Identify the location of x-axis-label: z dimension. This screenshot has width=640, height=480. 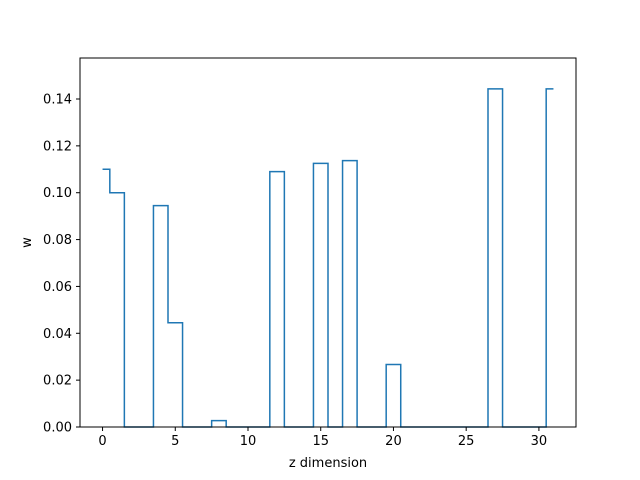
(328, 463).